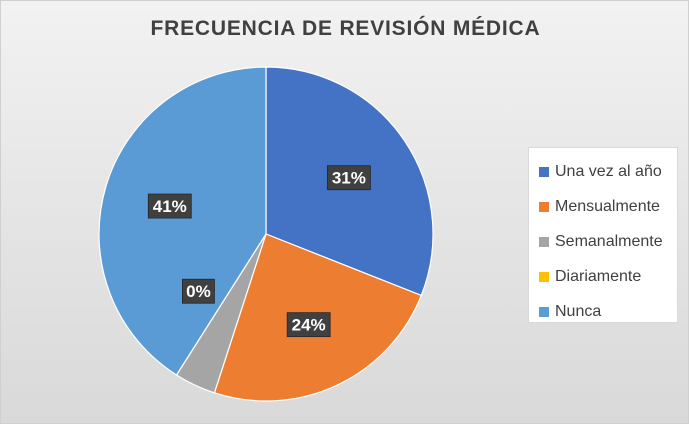  I want to click on chart-title: FRECUENCIA DE REVISIÓN MÉDICA, so click(345, 28).